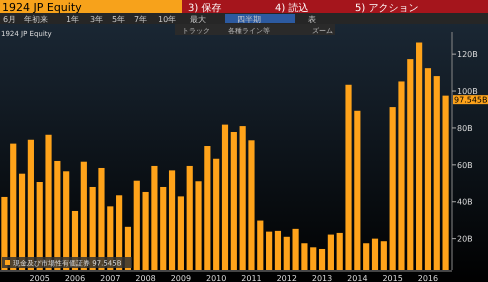  Describe the element at coordinates (251, 278) in the screenshot. I see `x-tick-label: 2011` at that location.